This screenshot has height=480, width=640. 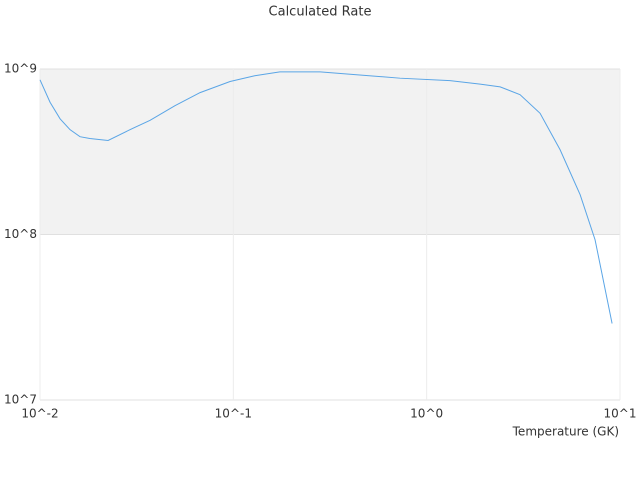 What do you see at coordinates (20, 234) in the screenshot?
I see `y-tick-label: 10^8` at bounding box center [20, 234].